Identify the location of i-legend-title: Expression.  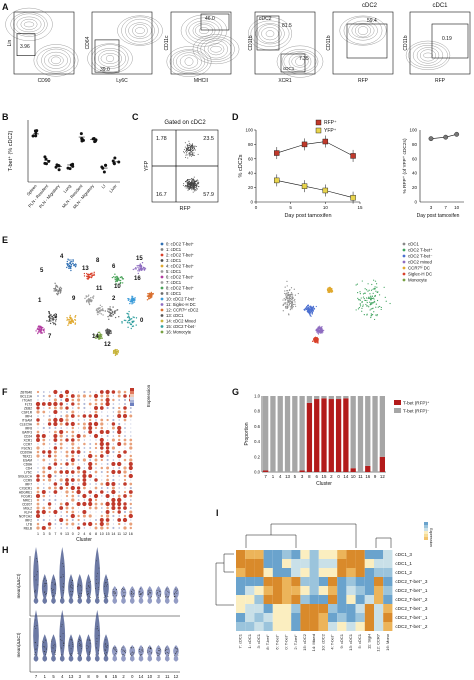
(431, 537).